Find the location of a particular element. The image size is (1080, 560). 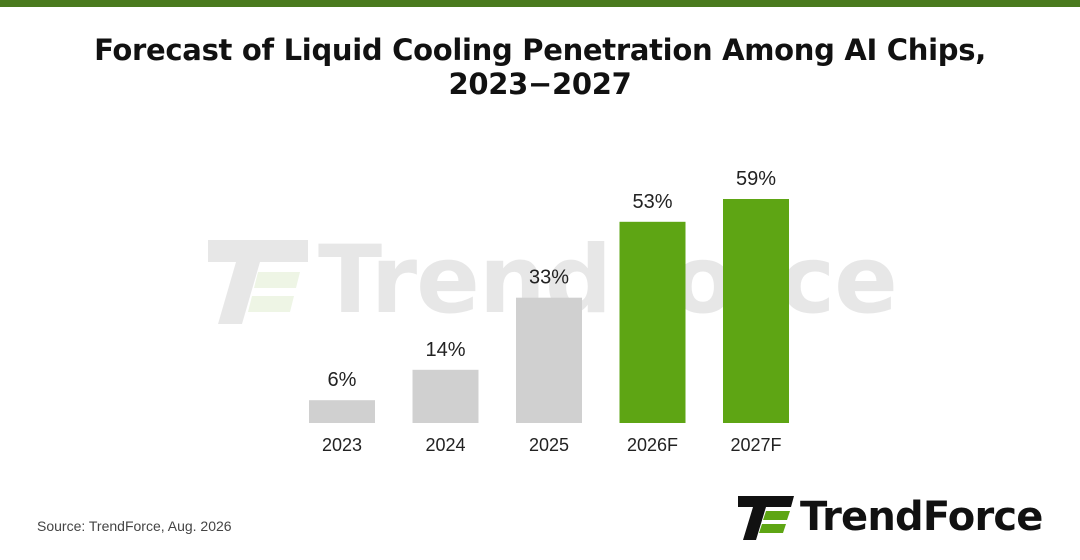

bar-2023 is located at coordinates (342, 411).